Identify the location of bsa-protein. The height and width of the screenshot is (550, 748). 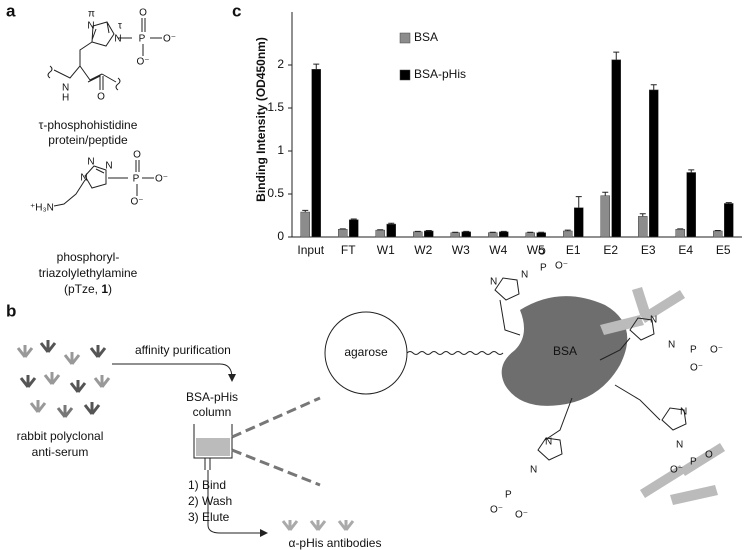
(564, 351).